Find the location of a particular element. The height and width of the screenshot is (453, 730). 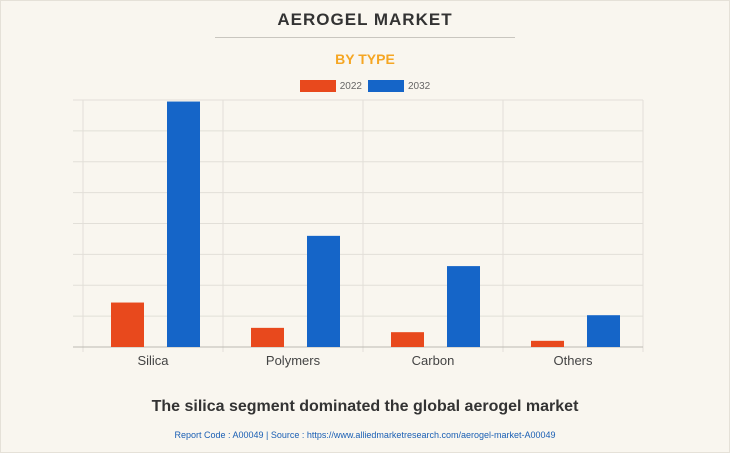

x-tick-label-polymers: Polymers is located at coordinates (293, 360).